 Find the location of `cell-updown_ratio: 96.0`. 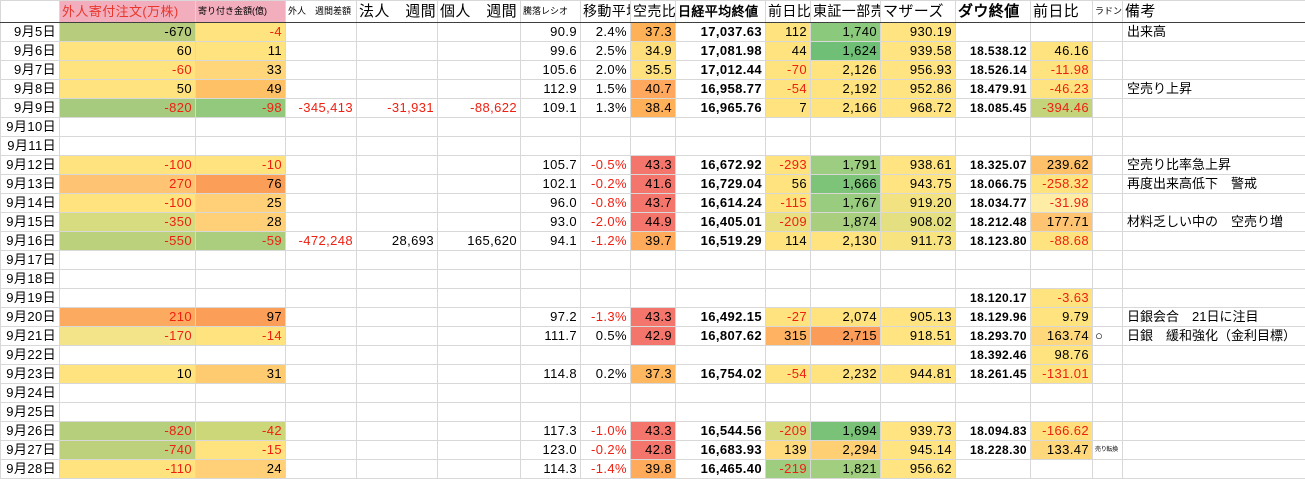

cell-updown_ratio: 96.0 is located at coordinates (550, 203).